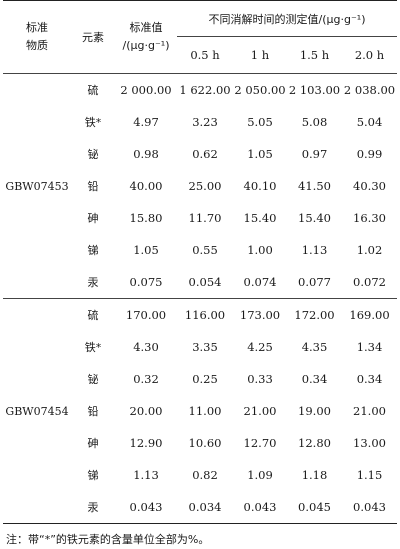  Describe the element at coordinates (369, 186) in the screenshot. I see `measured-value: 40.30` at that location.